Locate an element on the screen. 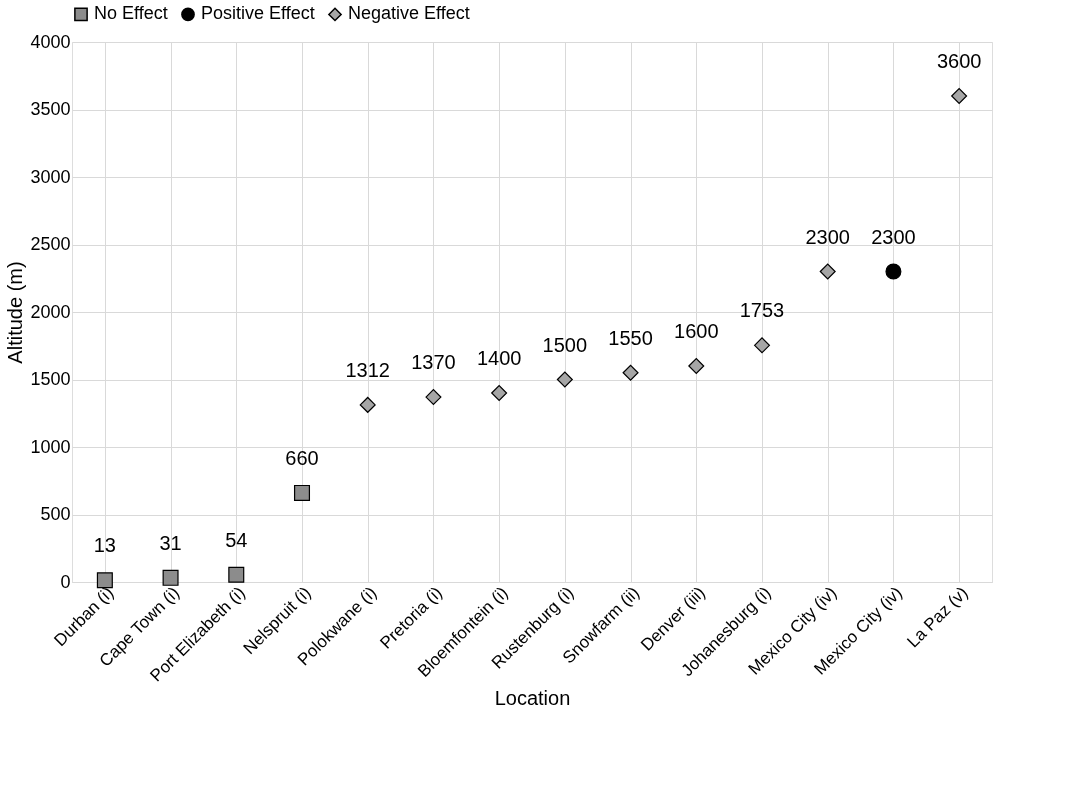  data-label: 1600 is located at coordinates (696, 331).